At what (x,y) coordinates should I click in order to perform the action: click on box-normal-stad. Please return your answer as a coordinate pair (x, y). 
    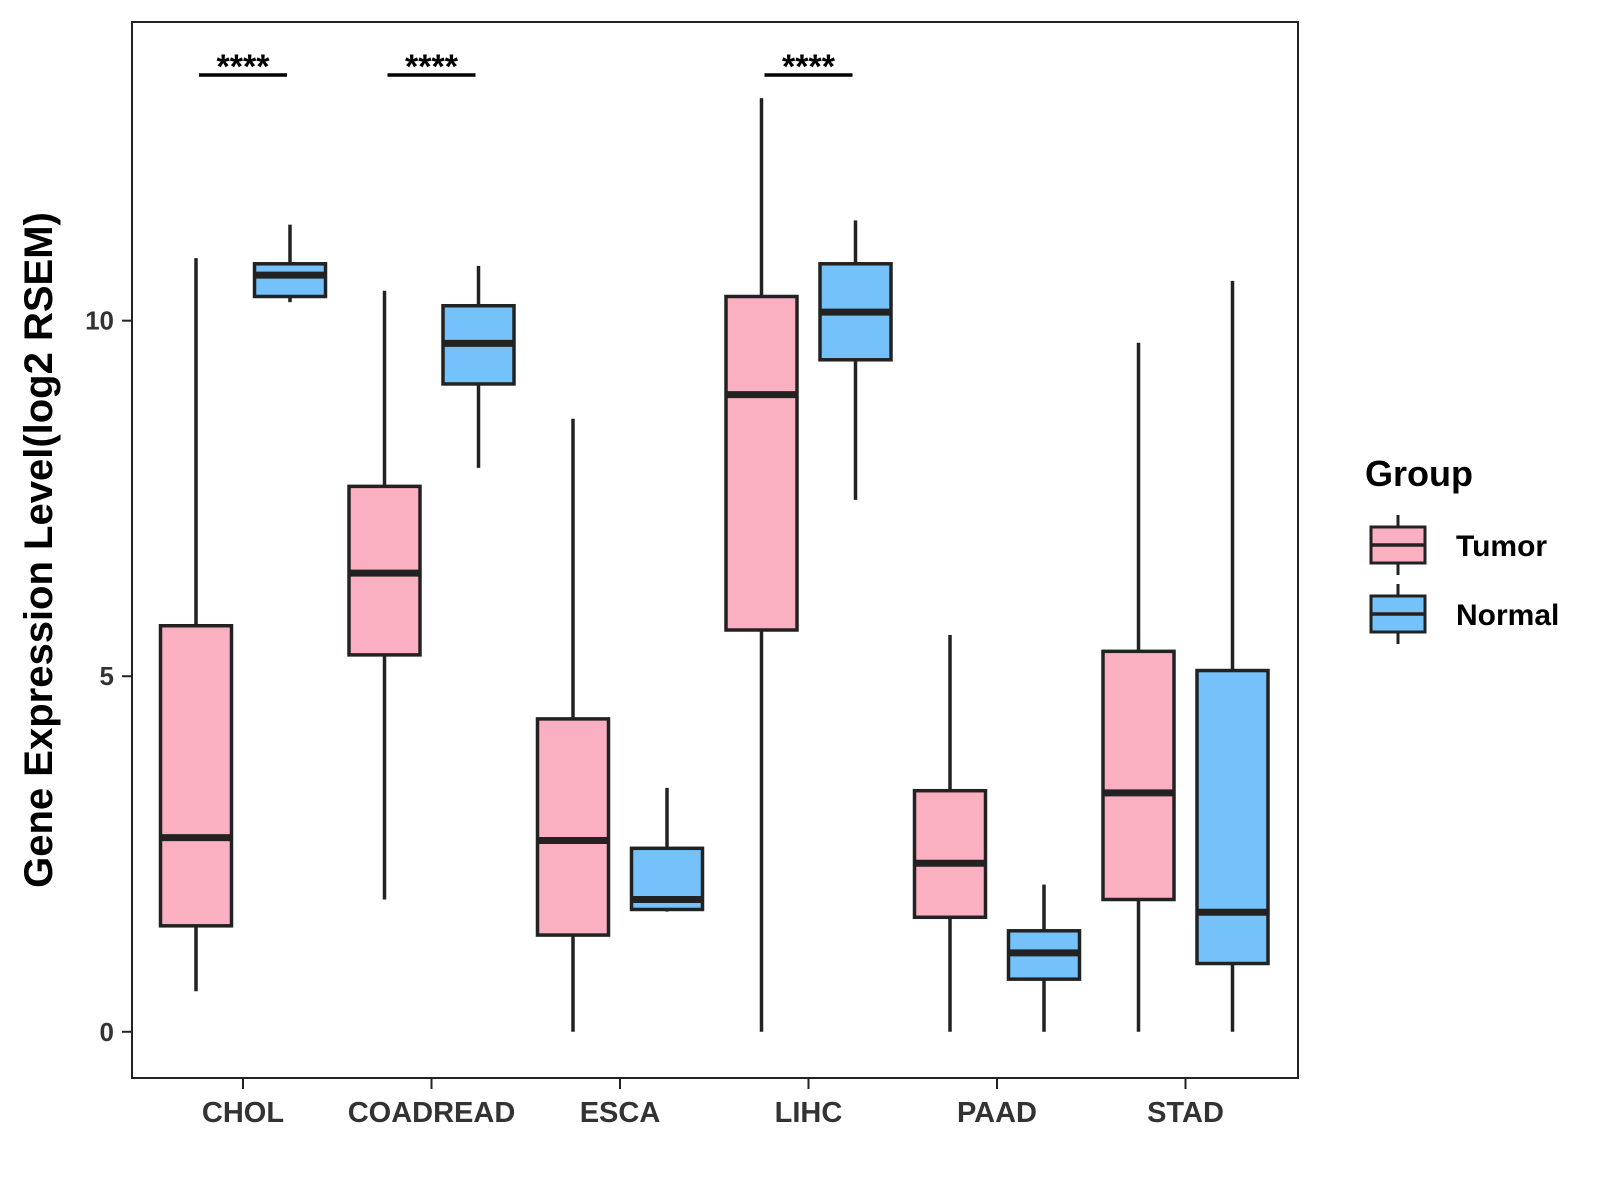
    Looking at the image, I should click on (1232, 656).